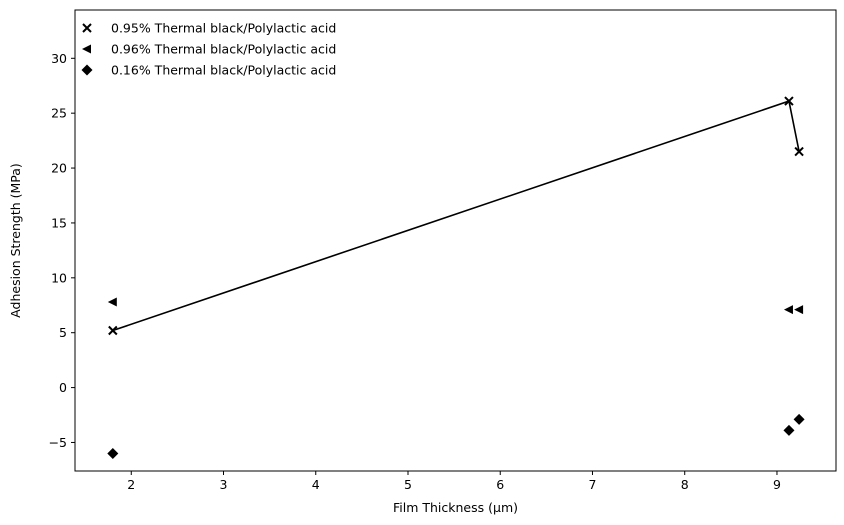 This screenshot has height=525, width=844. I want to click on x-tick-label: 7, so click(593, 484).